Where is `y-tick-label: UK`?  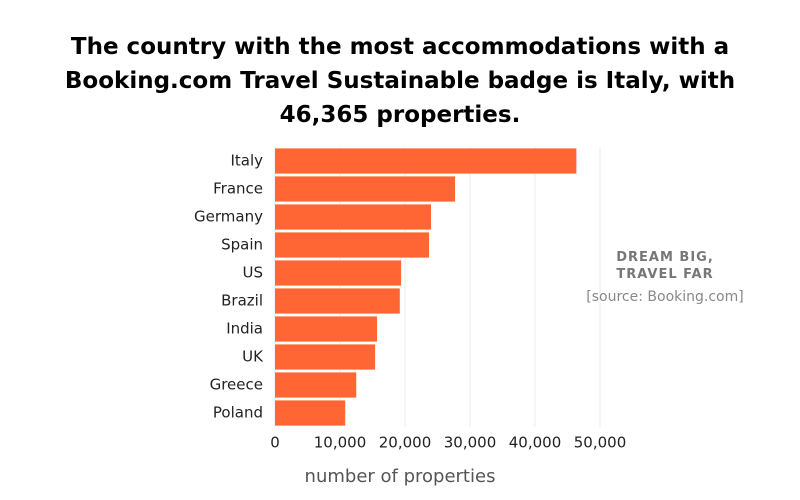 y-tick-label: UK is located at coordinates (253, 357).